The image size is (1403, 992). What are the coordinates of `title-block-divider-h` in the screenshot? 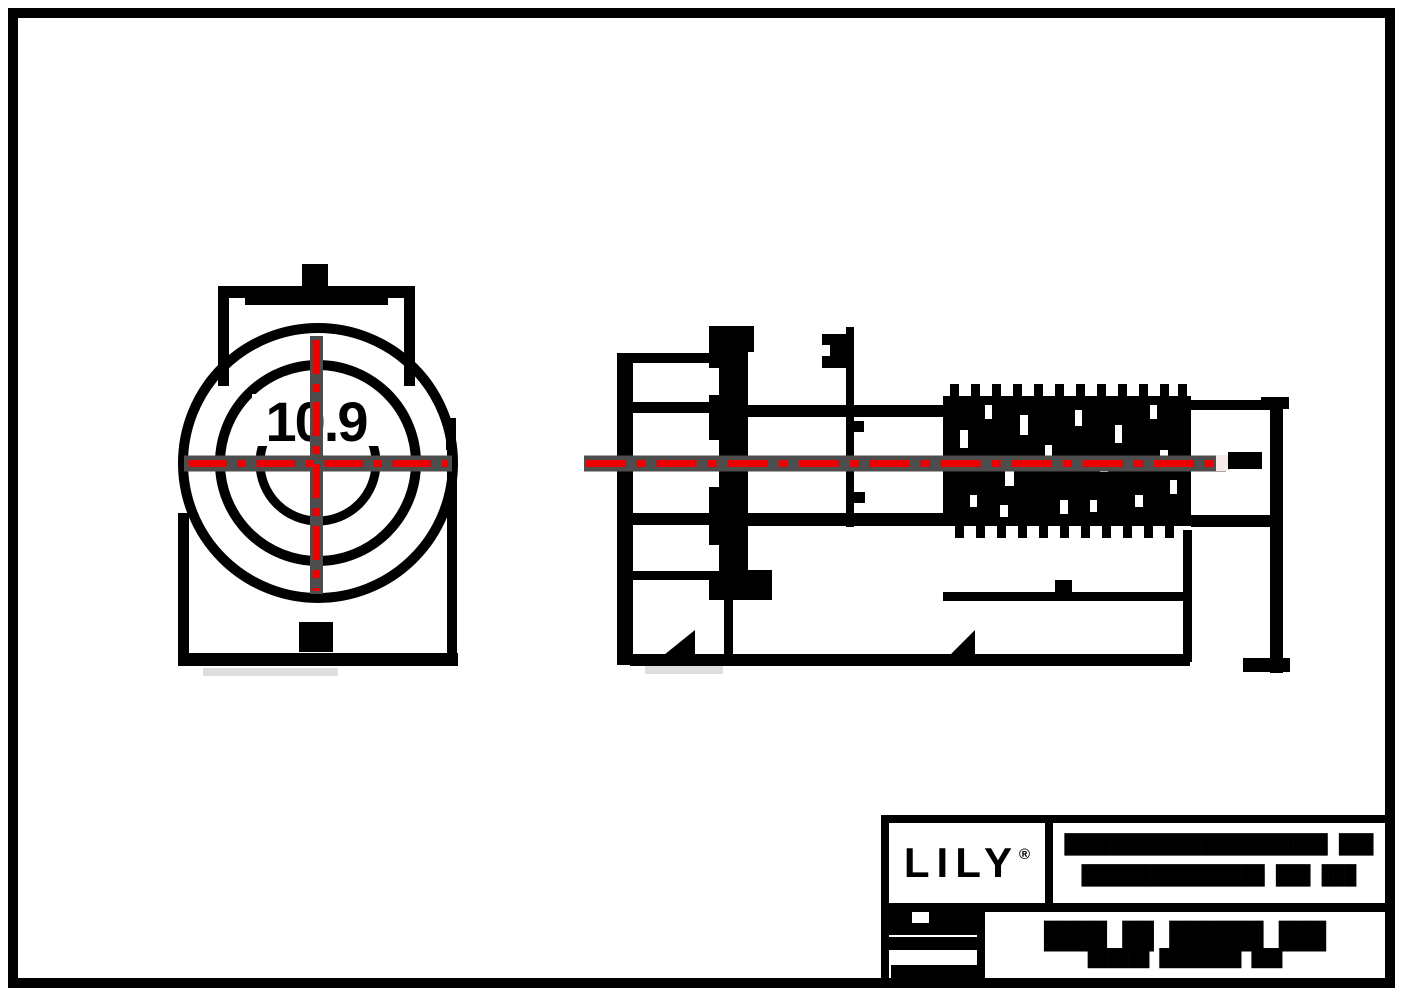 It's located at (1137, 907).